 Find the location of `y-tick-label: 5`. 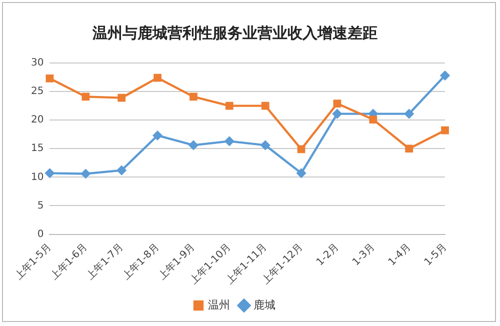

y-tick-label: 5 is located at coordinates (40, 206).